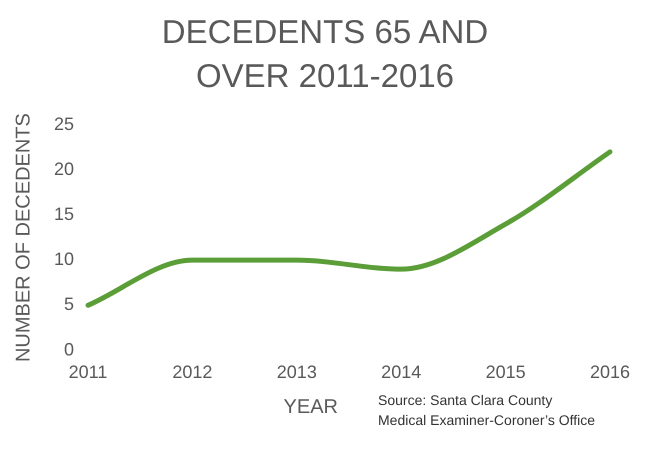 The width and height of the screenshot is (650, 458). Describe the element at coordinates (69, 349) in the screenshot. I see `y-tick-label: 0` at that location.